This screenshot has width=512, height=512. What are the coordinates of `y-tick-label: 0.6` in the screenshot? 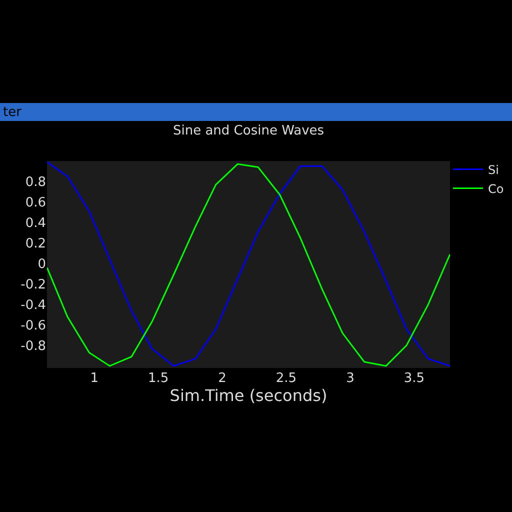 It's located at (35, 203).